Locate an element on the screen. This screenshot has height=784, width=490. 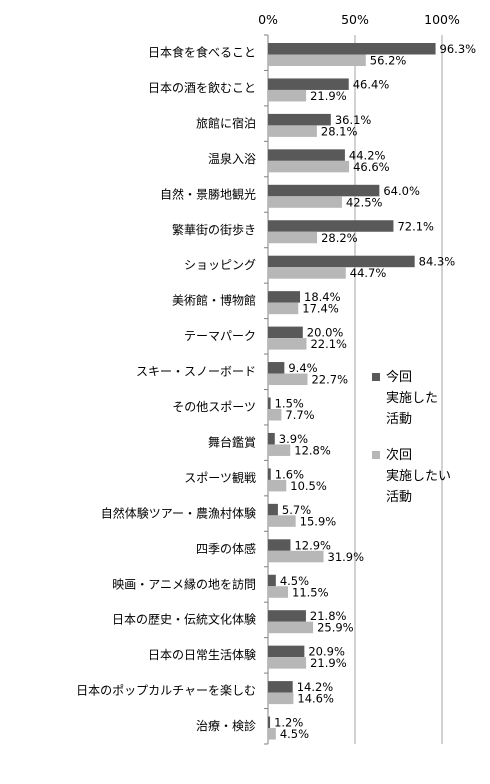
data-label: 10.5% is located at coordinates (308, 486).